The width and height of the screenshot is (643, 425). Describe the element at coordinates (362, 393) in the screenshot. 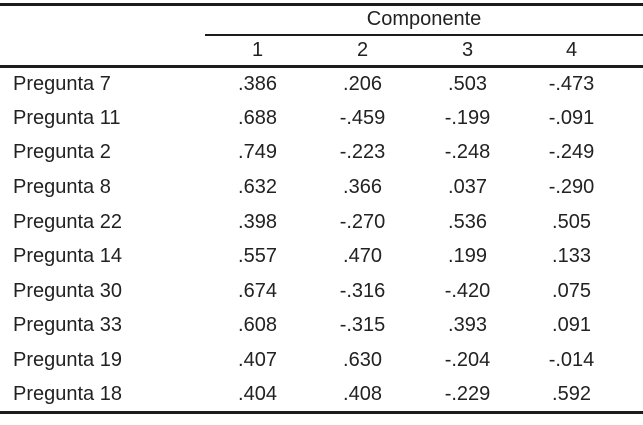

I see `cell-value: .408` at that location.